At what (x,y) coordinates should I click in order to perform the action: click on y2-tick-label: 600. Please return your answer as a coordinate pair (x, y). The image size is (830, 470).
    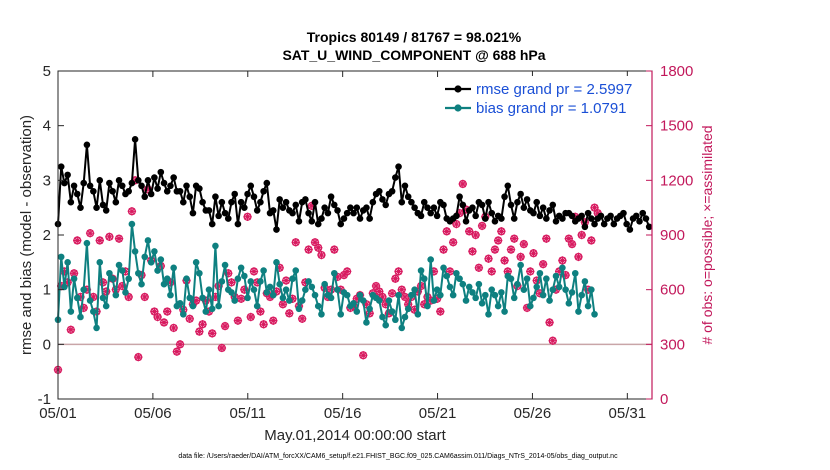
    Looking at the image, I should click on (672, 290).